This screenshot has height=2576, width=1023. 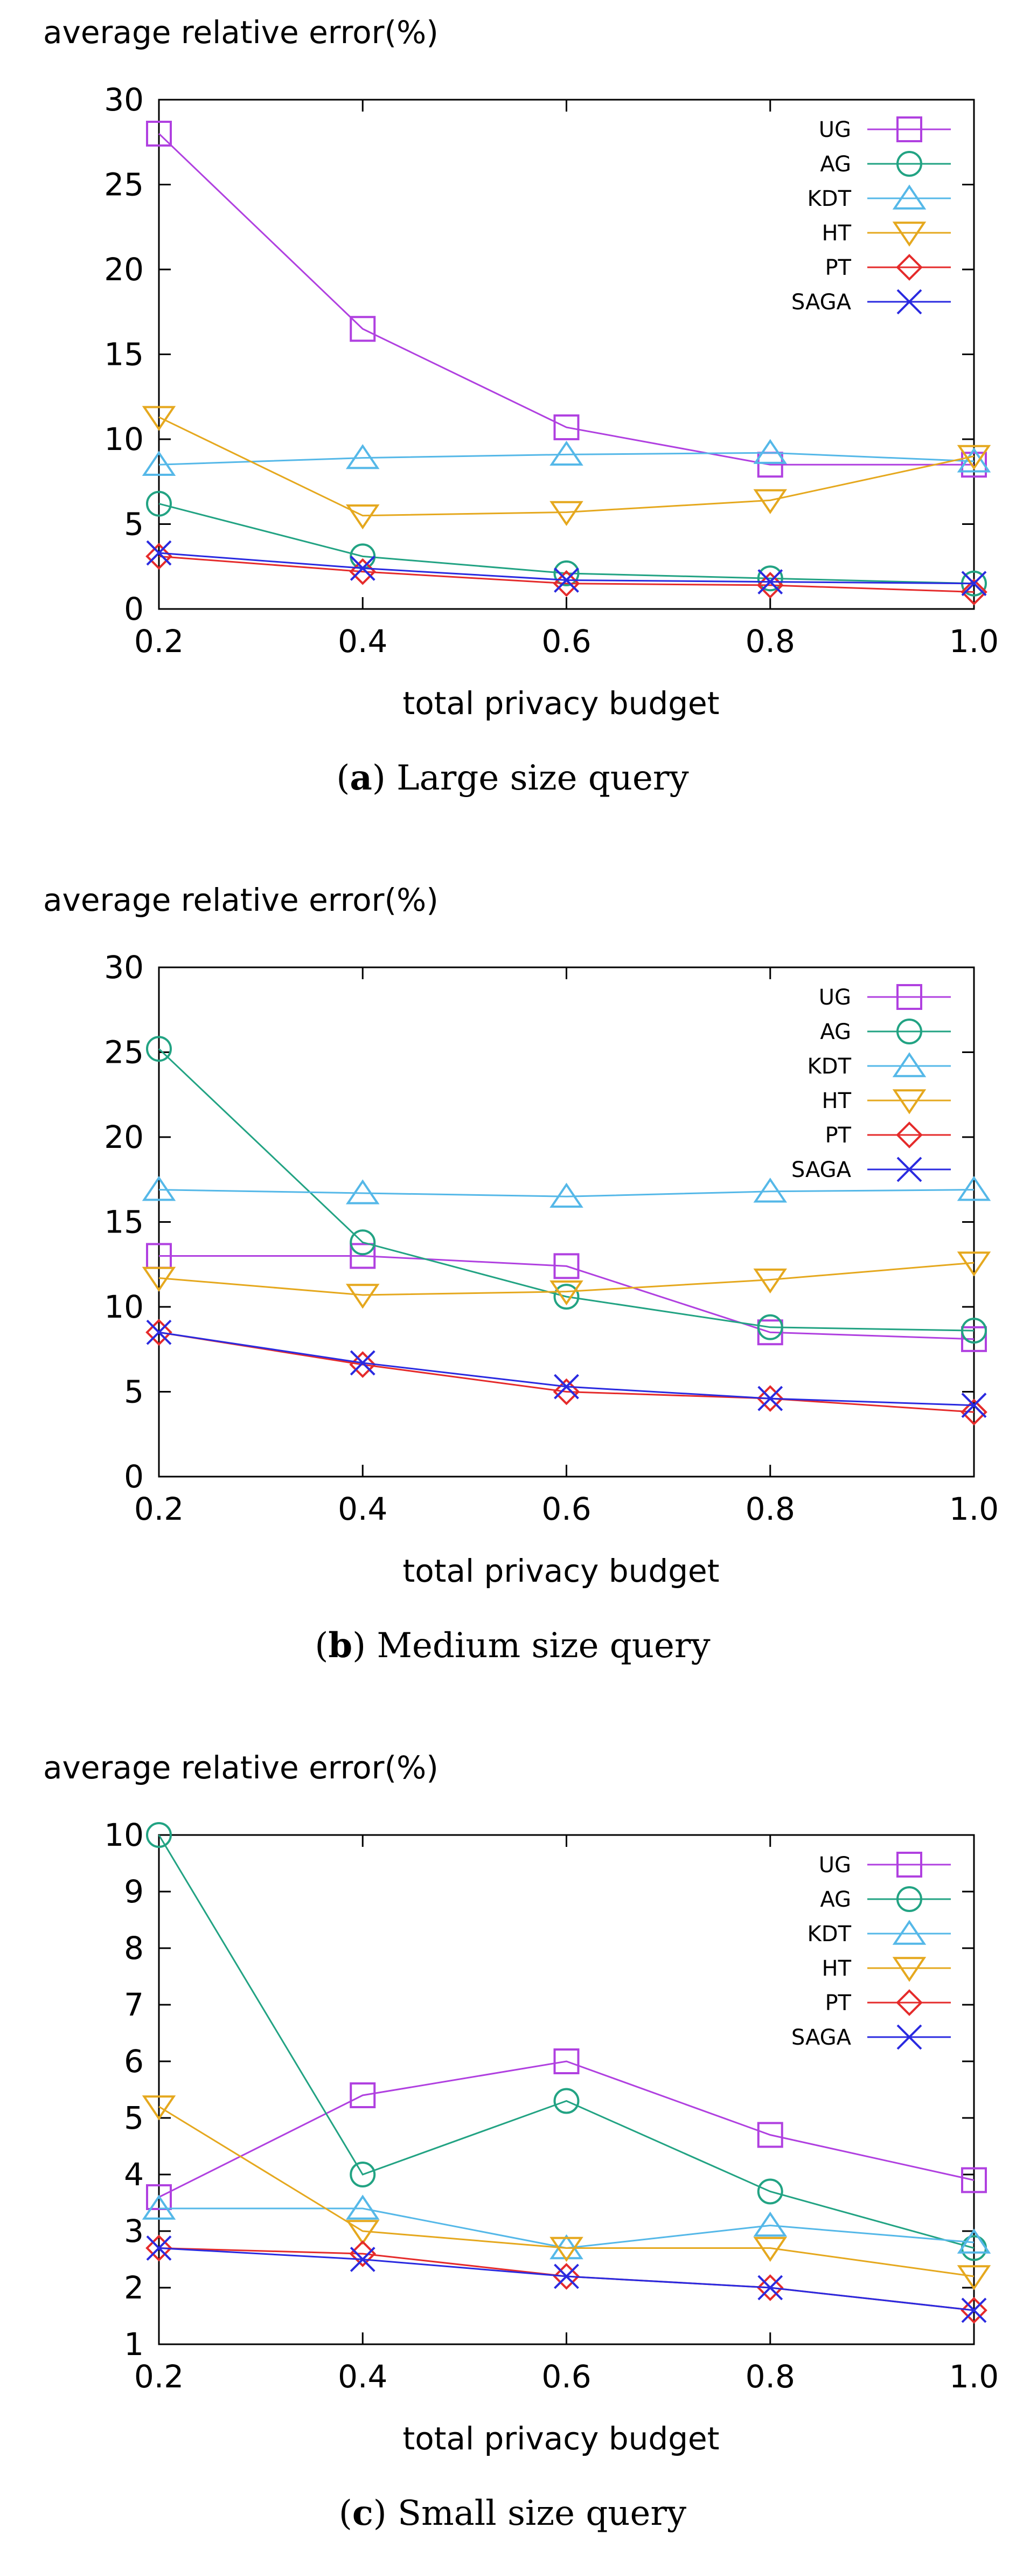 I want to click on caption-text: Large size query, so click(x=542, y=778).